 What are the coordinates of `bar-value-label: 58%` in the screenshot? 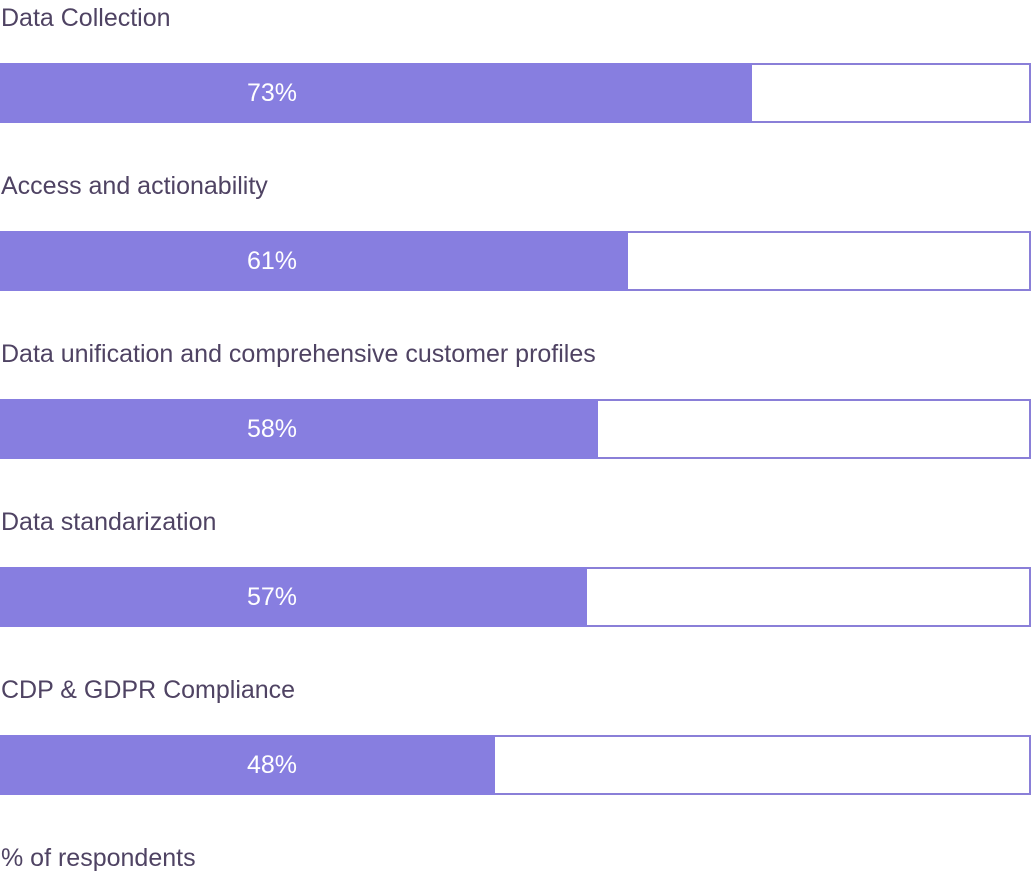 It's located at (272, 429).